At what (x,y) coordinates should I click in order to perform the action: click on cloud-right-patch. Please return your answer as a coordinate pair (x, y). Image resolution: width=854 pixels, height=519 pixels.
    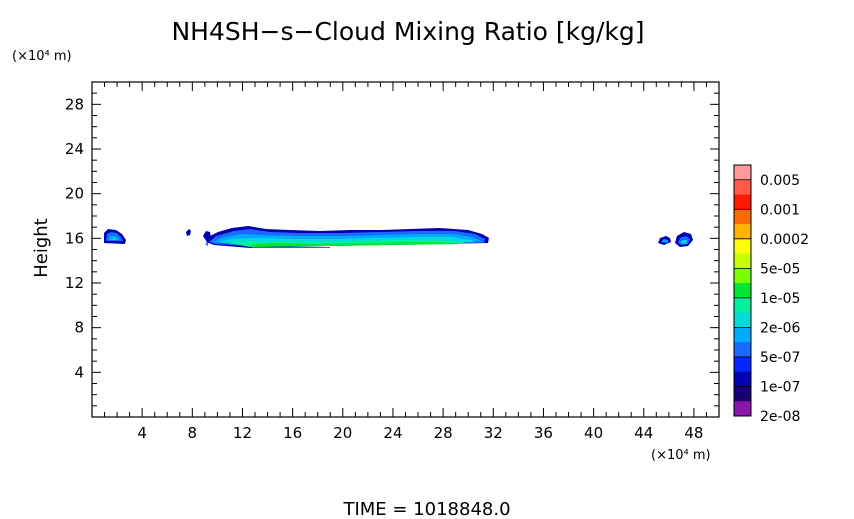
    Looking at the image, I should click on (675, 239).